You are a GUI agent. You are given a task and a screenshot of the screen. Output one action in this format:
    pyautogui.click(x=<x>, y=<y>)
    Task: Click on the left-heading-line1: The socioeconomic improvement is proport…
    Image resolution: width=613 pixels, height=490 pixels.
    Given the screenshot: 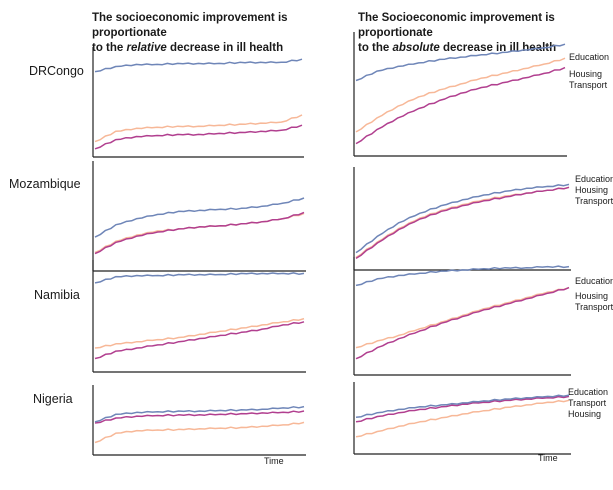 What is the action you would take?
    pyautogui.click(x=190, y=25)
    